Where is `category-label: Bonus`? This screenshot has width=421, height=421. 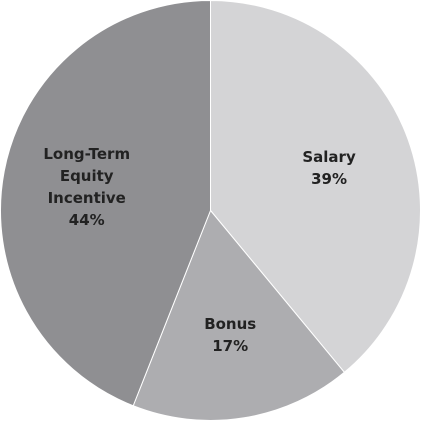
category-label: Bonus is located at coordinates (230, 323).